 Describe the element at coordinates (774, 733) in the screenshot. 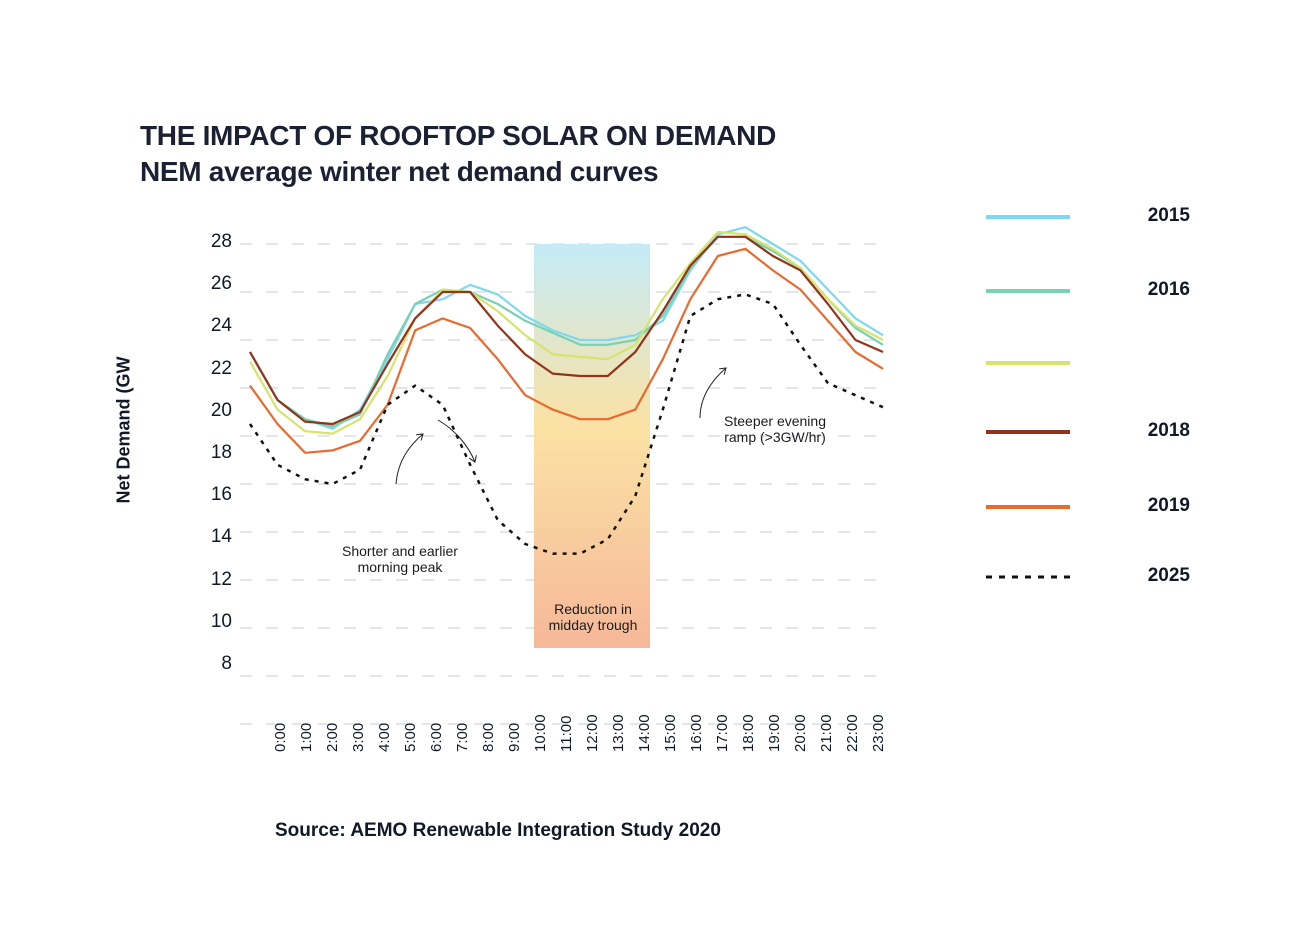

I see `x-tick-label: 19:00` at that location.